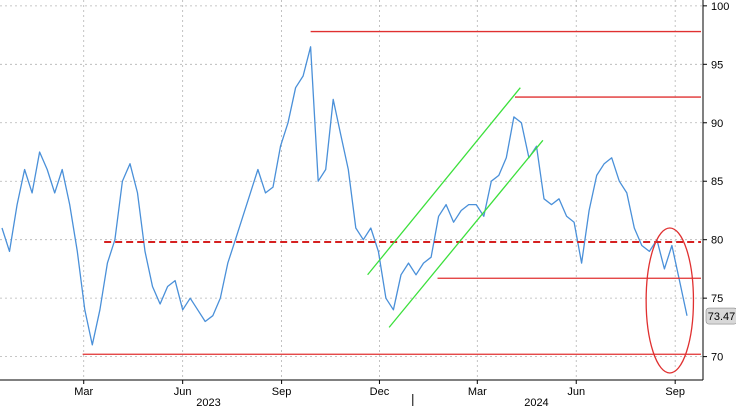 This screenshot has width=736, height=411. What do you see at coordinates (717, 241) in the screenshot?
I see `y-tick-label: 80` at bounding box center [717, 241].